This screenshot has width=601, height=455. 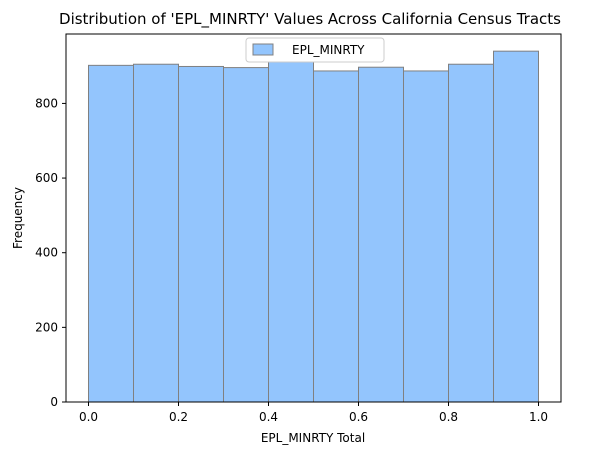 I want to click on legend-label: EPL_MINRTY, so click(x=328, y=50).